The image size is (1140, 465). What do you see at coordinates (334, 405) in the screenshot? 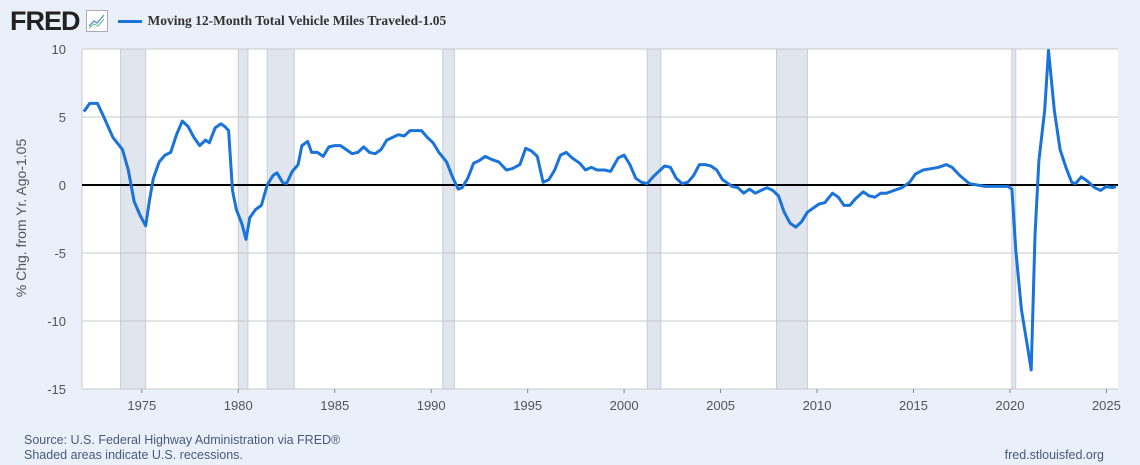
I see `x-tick-label: 1985` at bounding box center [334, 405].